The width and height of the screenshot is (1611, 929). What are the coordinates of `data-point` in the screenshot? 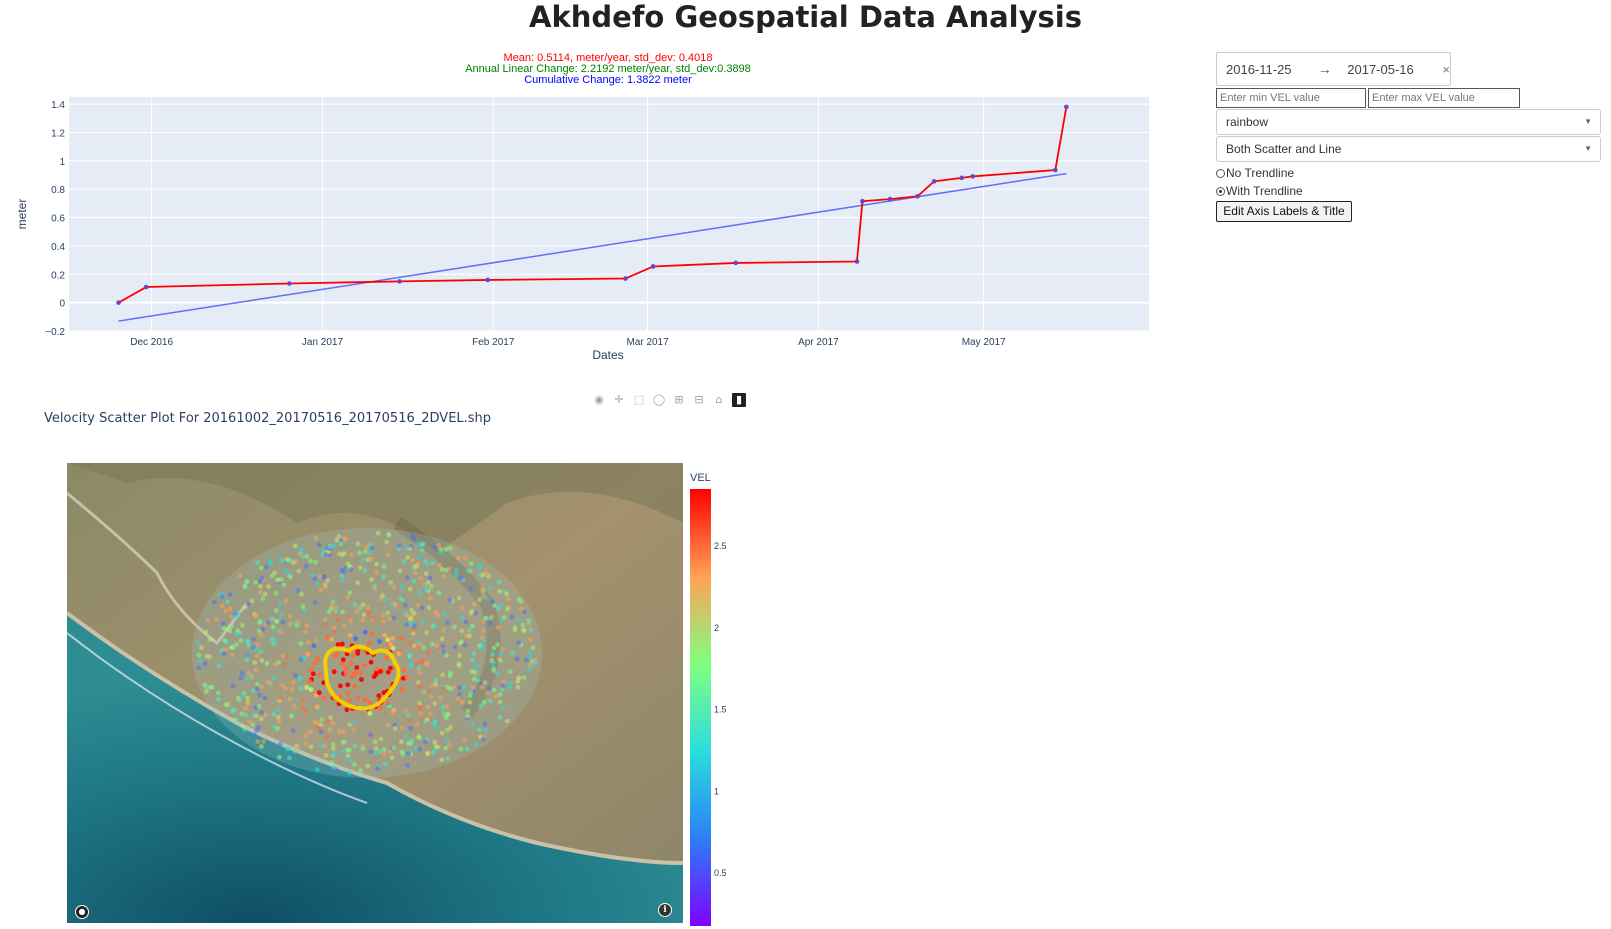 It's located at (289, 283).